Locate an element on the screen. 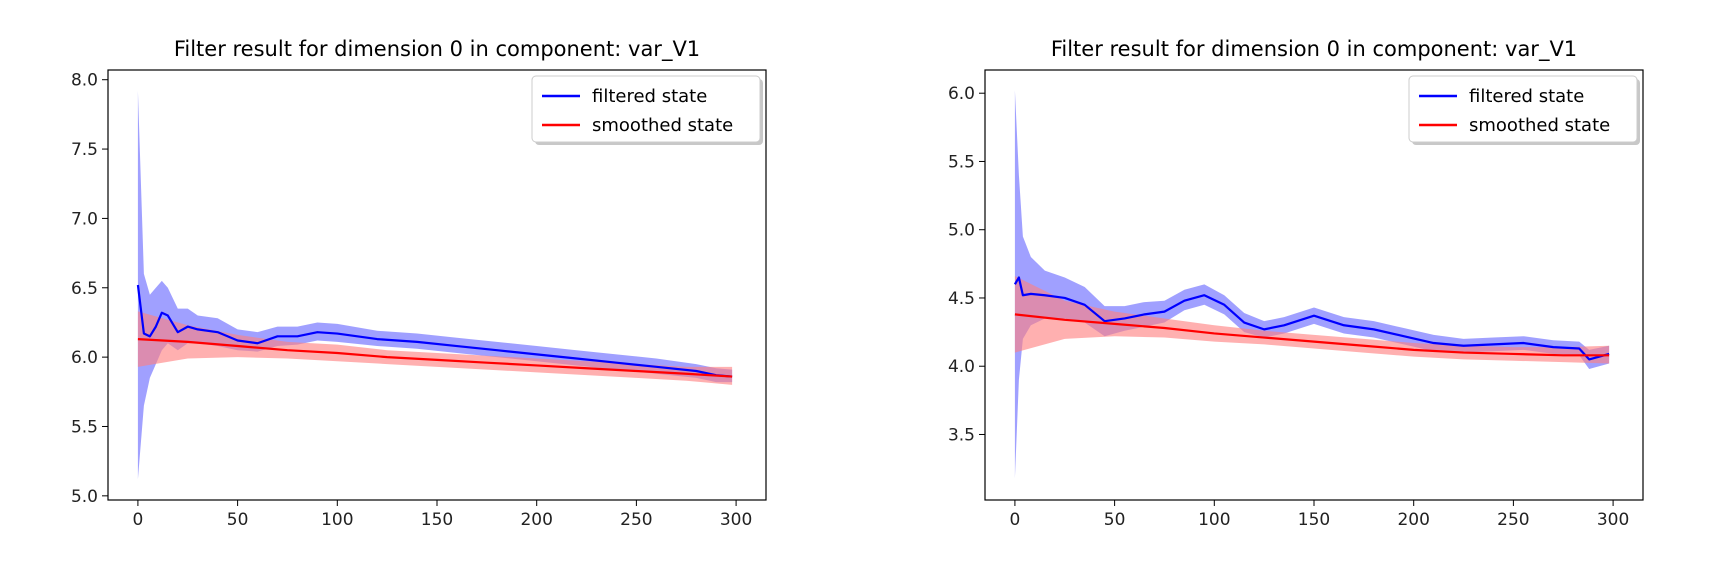 The image size is (1725, 567). y-tick-label: 8.0 is located at coordinates (84, 81).